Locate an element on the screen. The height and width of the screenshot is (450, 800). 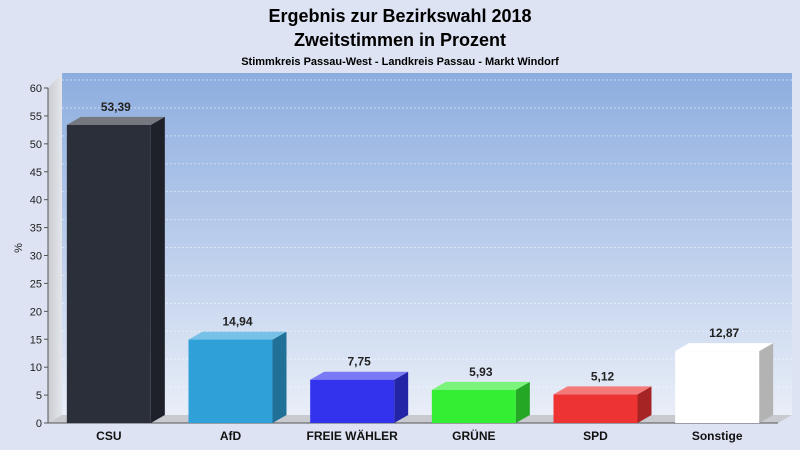
y-axis-ticks: 0 5 10 15 20 25 30 35 40 45 50 55 60 is located at coordinates (39, 256).